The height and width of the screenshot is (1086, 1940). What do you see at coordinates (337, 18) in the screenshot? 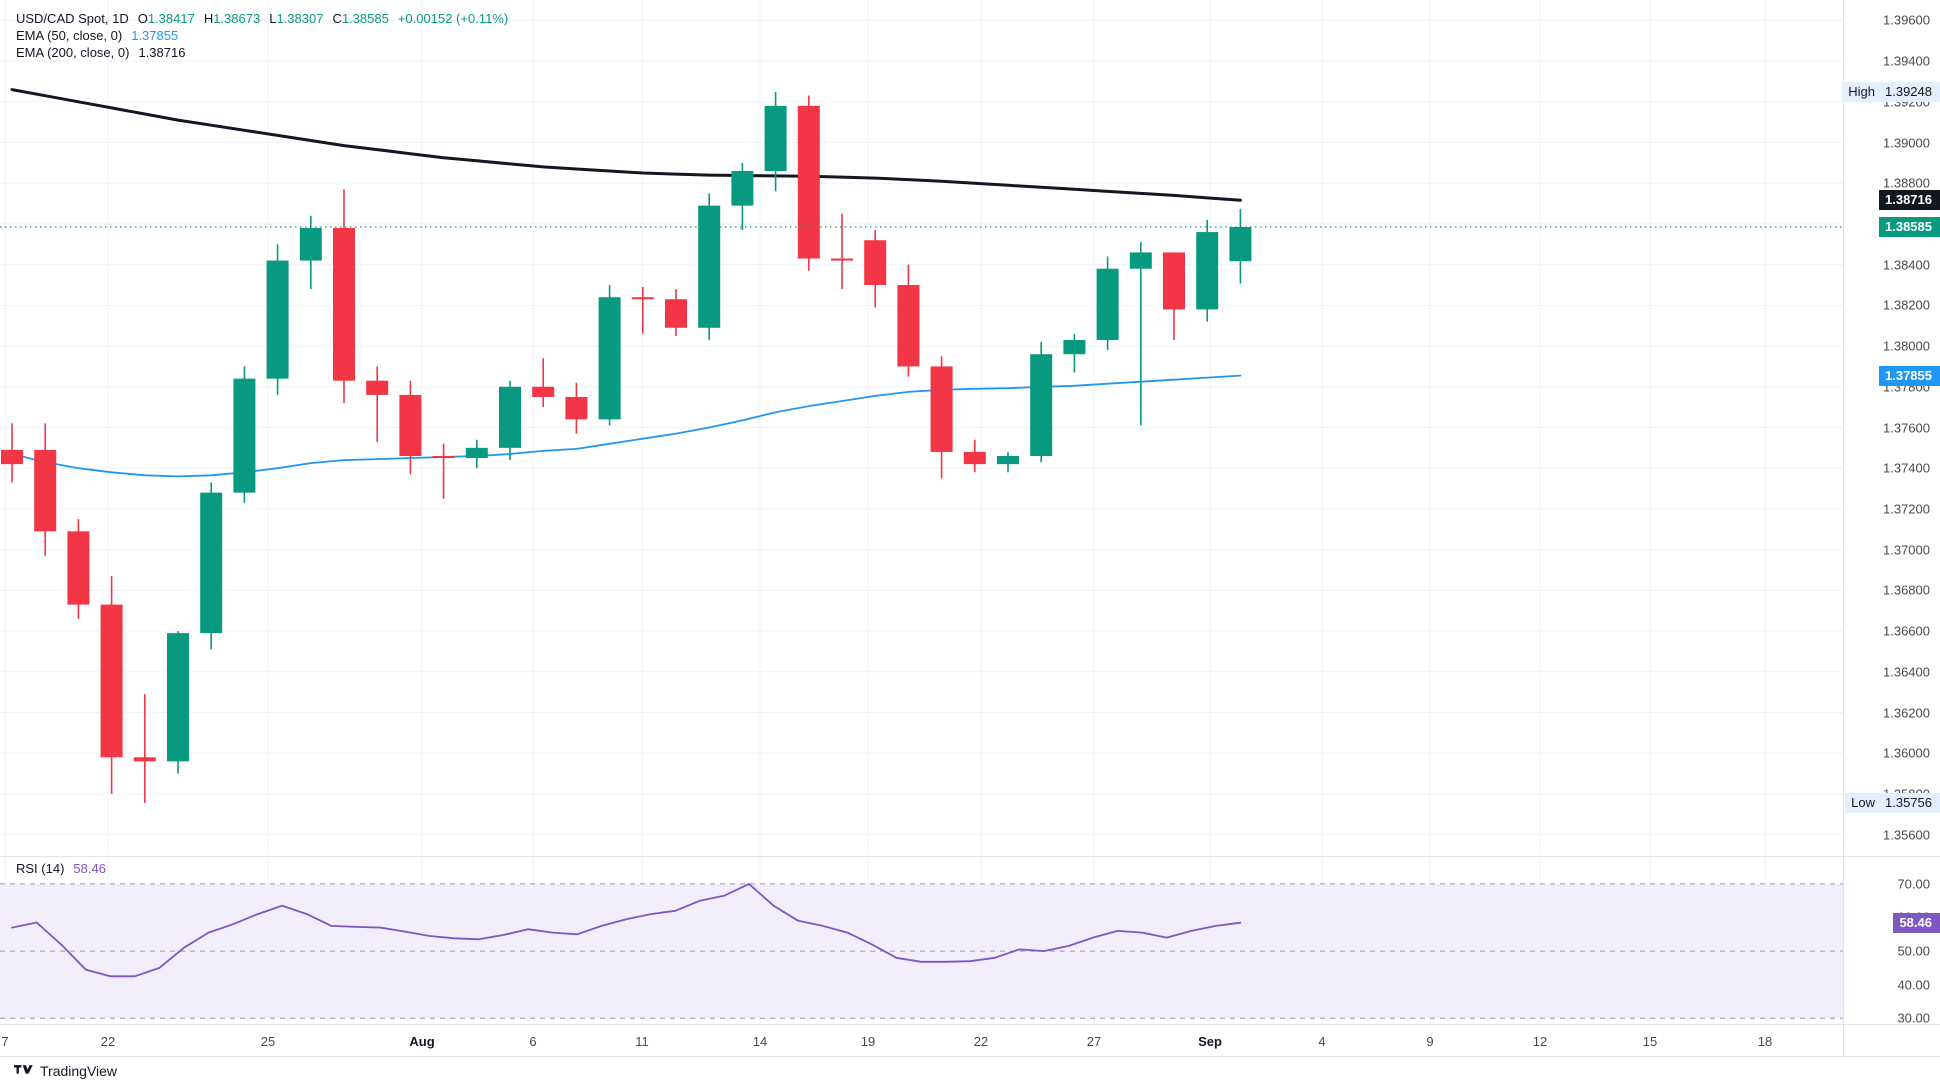
I see `legend-close-label: C` at bounding box center [337, 18].